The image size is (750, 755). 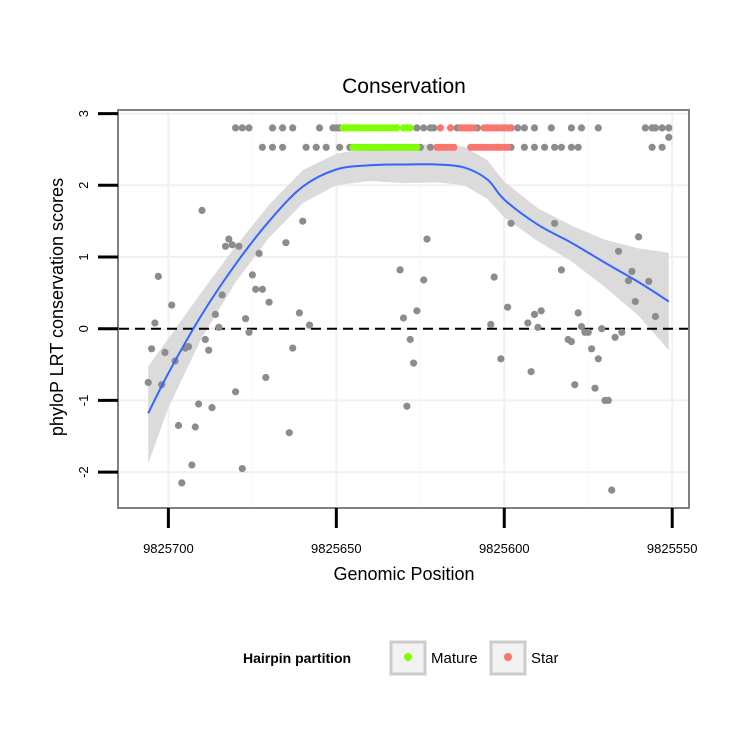 I want to click on legend-key-star, so click(x=508, y=657).